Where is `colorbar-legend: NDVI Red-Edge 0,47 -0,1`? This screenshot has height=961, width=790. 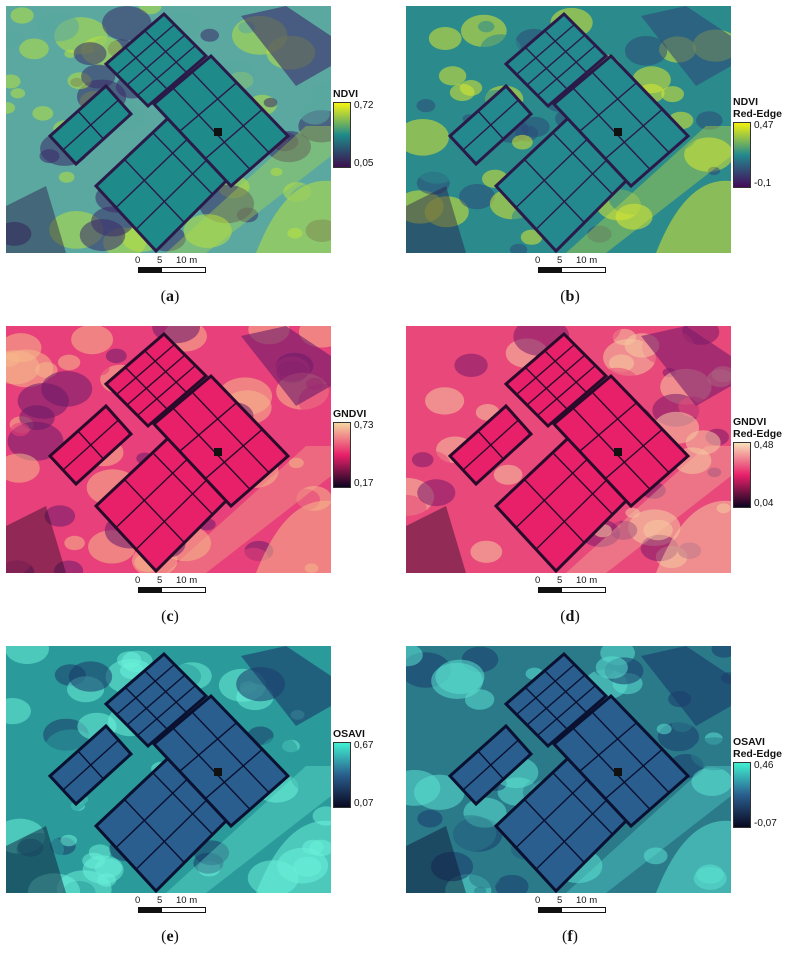 colorbar-legend: NDVI Red-Edge 0,47 -0,1 is located at coordinates (761, 142).